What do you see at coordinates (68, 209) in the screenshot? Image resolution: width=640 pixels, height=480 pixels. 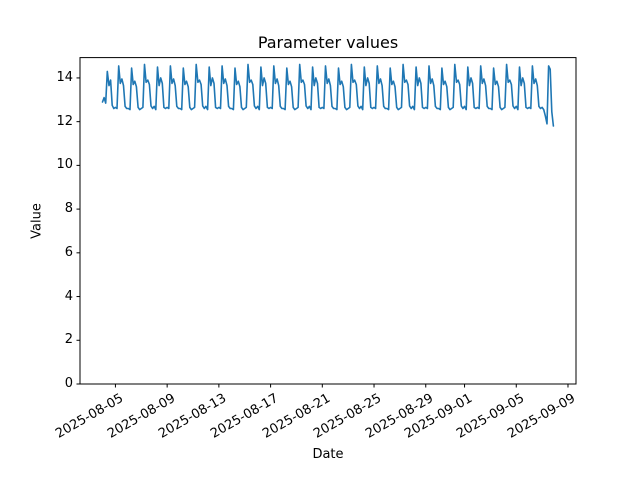 I see `y-tick-label: 8` at bounding box center [68, 209].